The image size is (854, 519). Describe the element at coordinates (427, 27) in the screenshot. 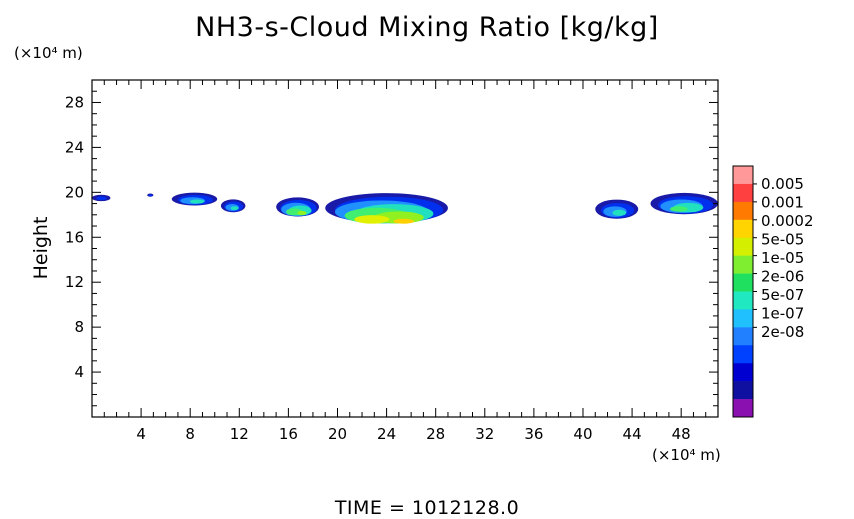

I see `chart-title: NH3-s-Cloud Mixing Ratio [kg/kg]` at that location.